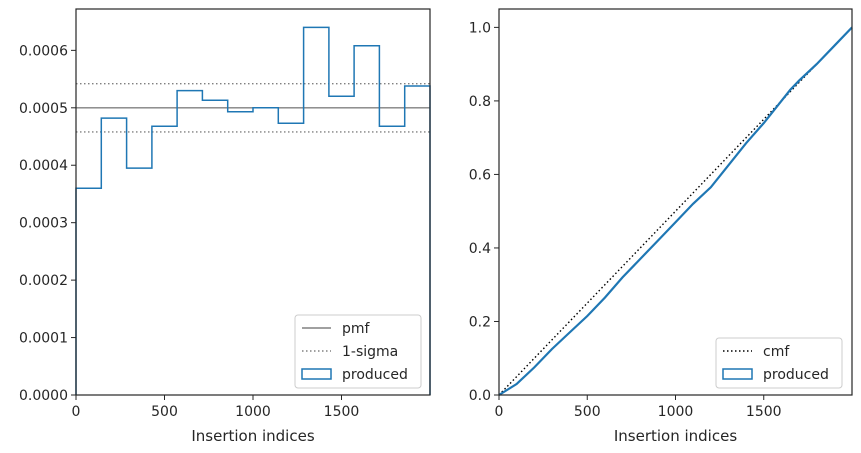 This screenshot has height=453, width=861. What do you see at coordinates (480, 175) in the screenshot?
I see `y-tick-label: 0.6` at bounding box center [480, 175].